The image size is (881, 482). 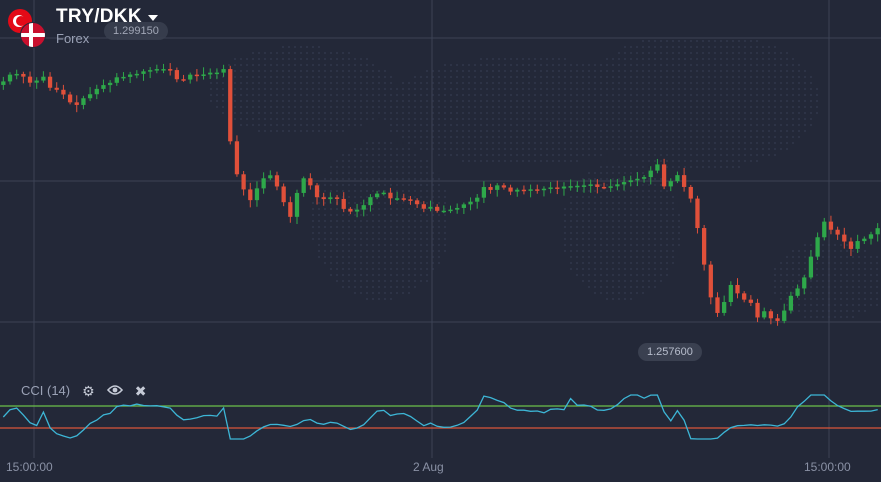 I want to click on asset-pair-name: TRY/DKK, so click(x=99, y=16).